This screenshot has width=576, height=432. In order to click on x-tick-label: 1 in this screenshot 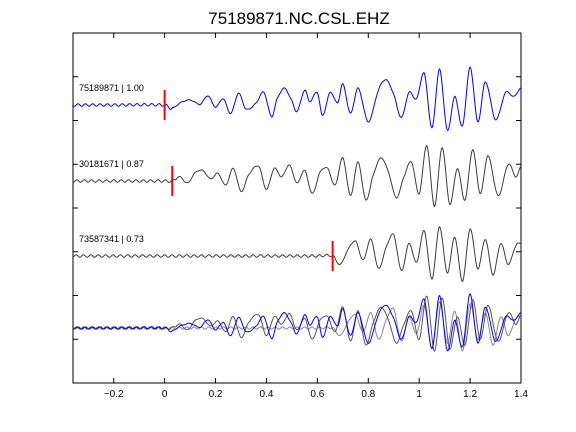, I will do `click(419, 394)`.